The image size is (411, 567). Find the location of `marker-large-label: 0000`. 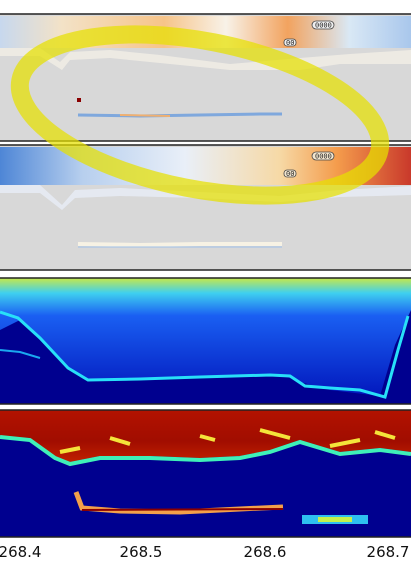

marker-large-label: 0000 is located at coordinates (323, 26).